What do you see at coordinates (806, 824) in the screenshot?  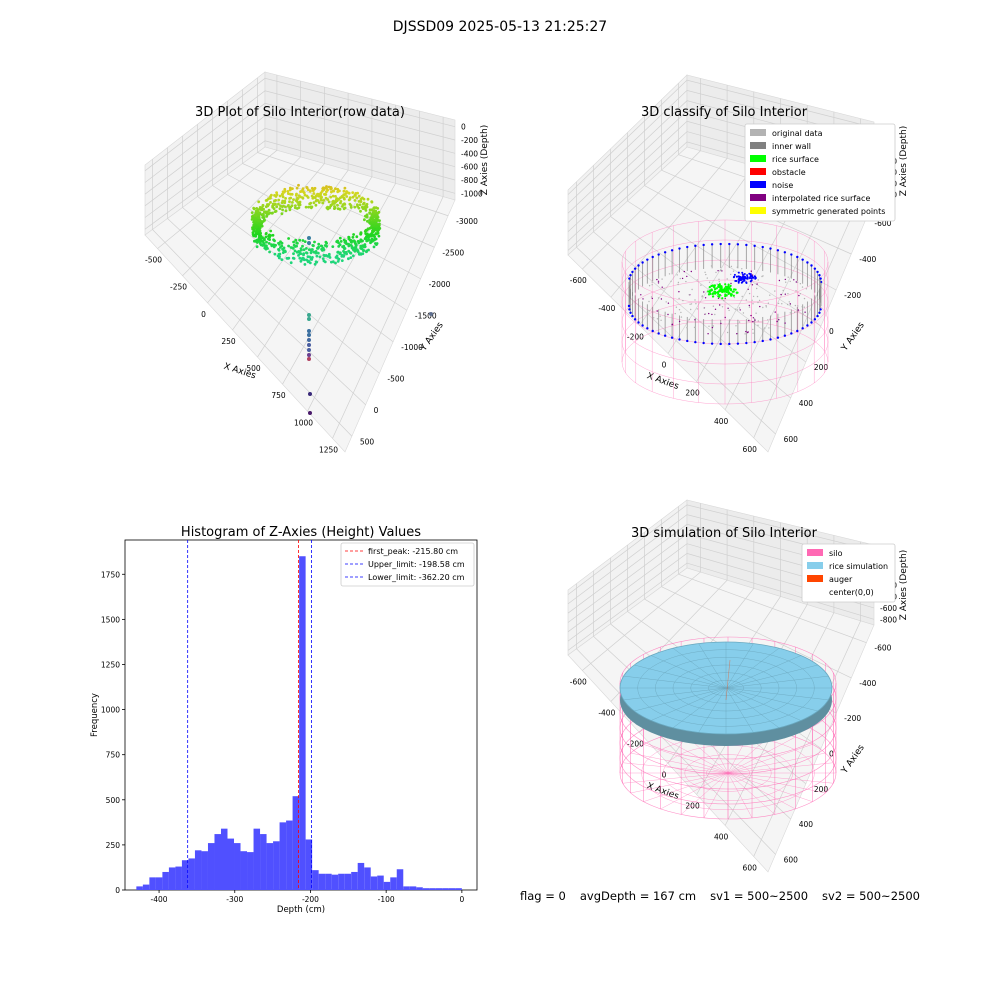 I see `y-tick-label: 400` at bounding box center [806, 824].